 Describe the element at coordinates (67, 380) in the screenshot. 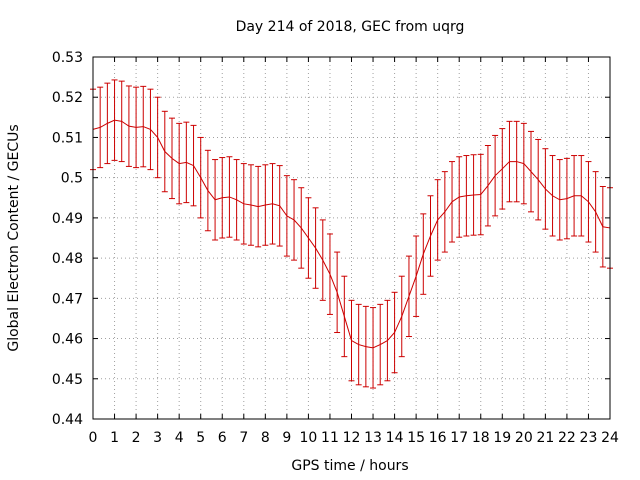

I see `y-tick-label: 0.45` at that location.